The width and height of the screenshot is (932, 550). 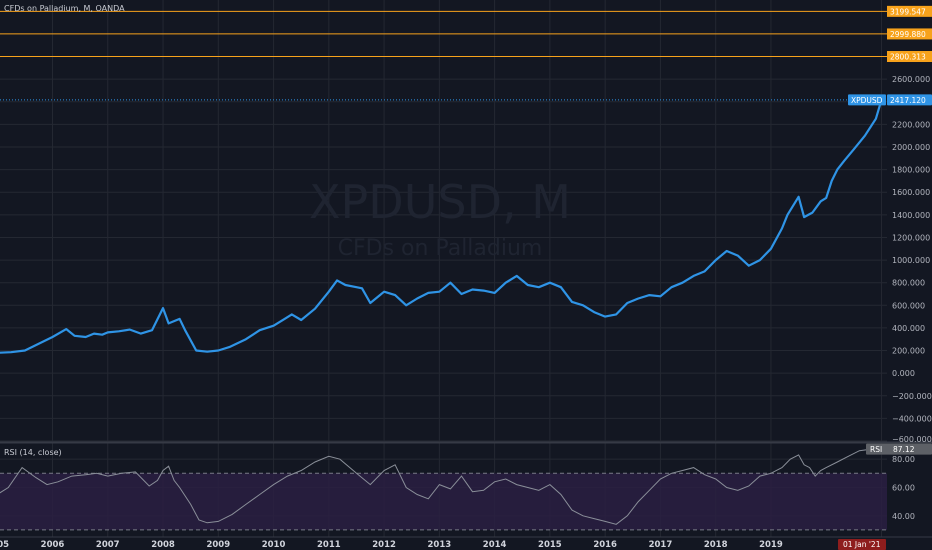 What do you see at coordinates (64, 8) in the screenshot?
I see `symbol-title: CFDs on Palladium, M, OANDA` at bounding box center [64, 8].